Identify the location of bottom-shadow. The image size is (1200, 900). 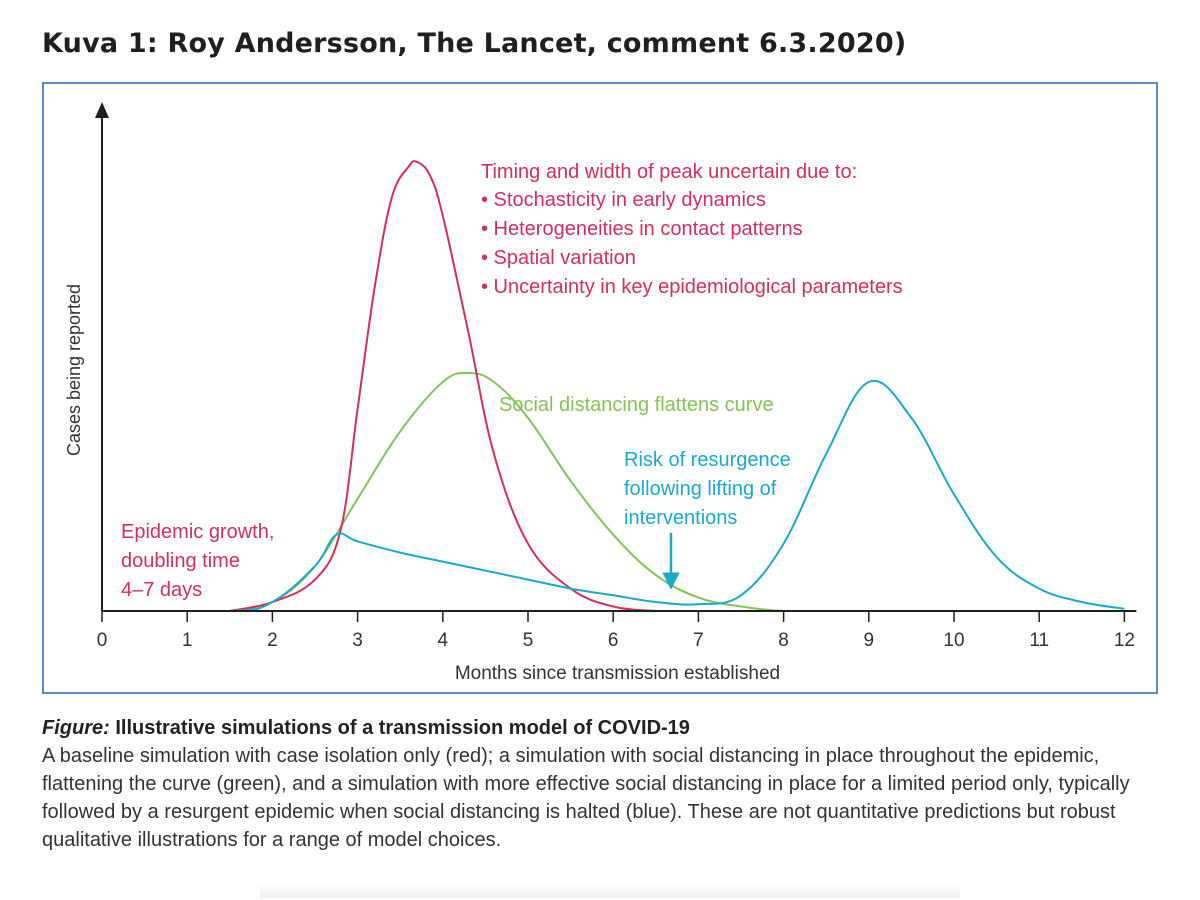
(610, 891).